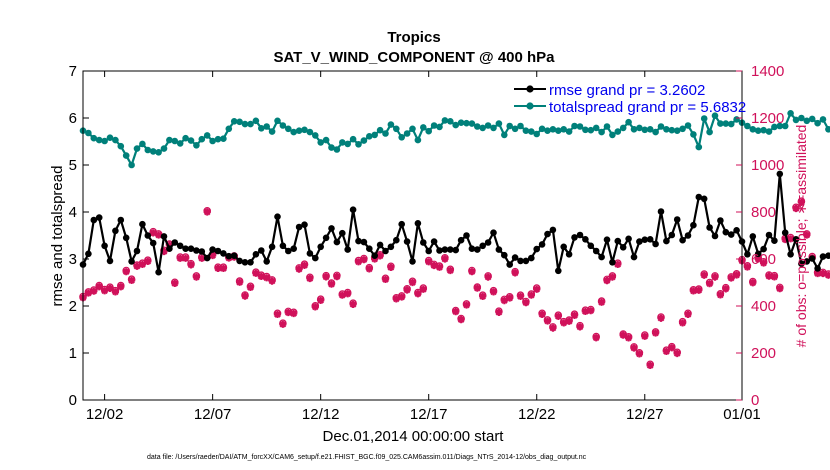  Describe the element at coordinates (760, 236) in the screenshot. I see `y-axis-right: 0 200 400 600 800 1000 1200 1400` at that location.